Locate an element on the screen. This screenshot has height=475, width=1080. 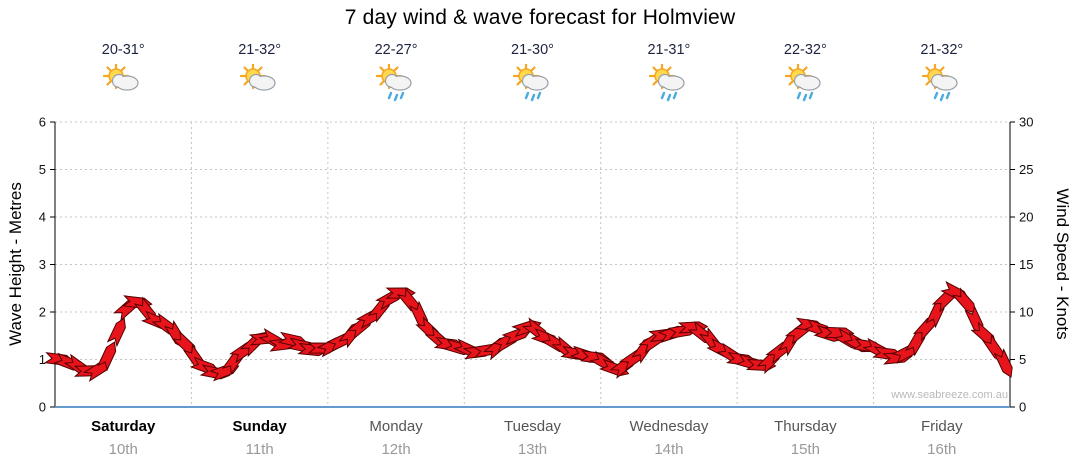
day-name: Saturday is located at coordinates (123, 426).